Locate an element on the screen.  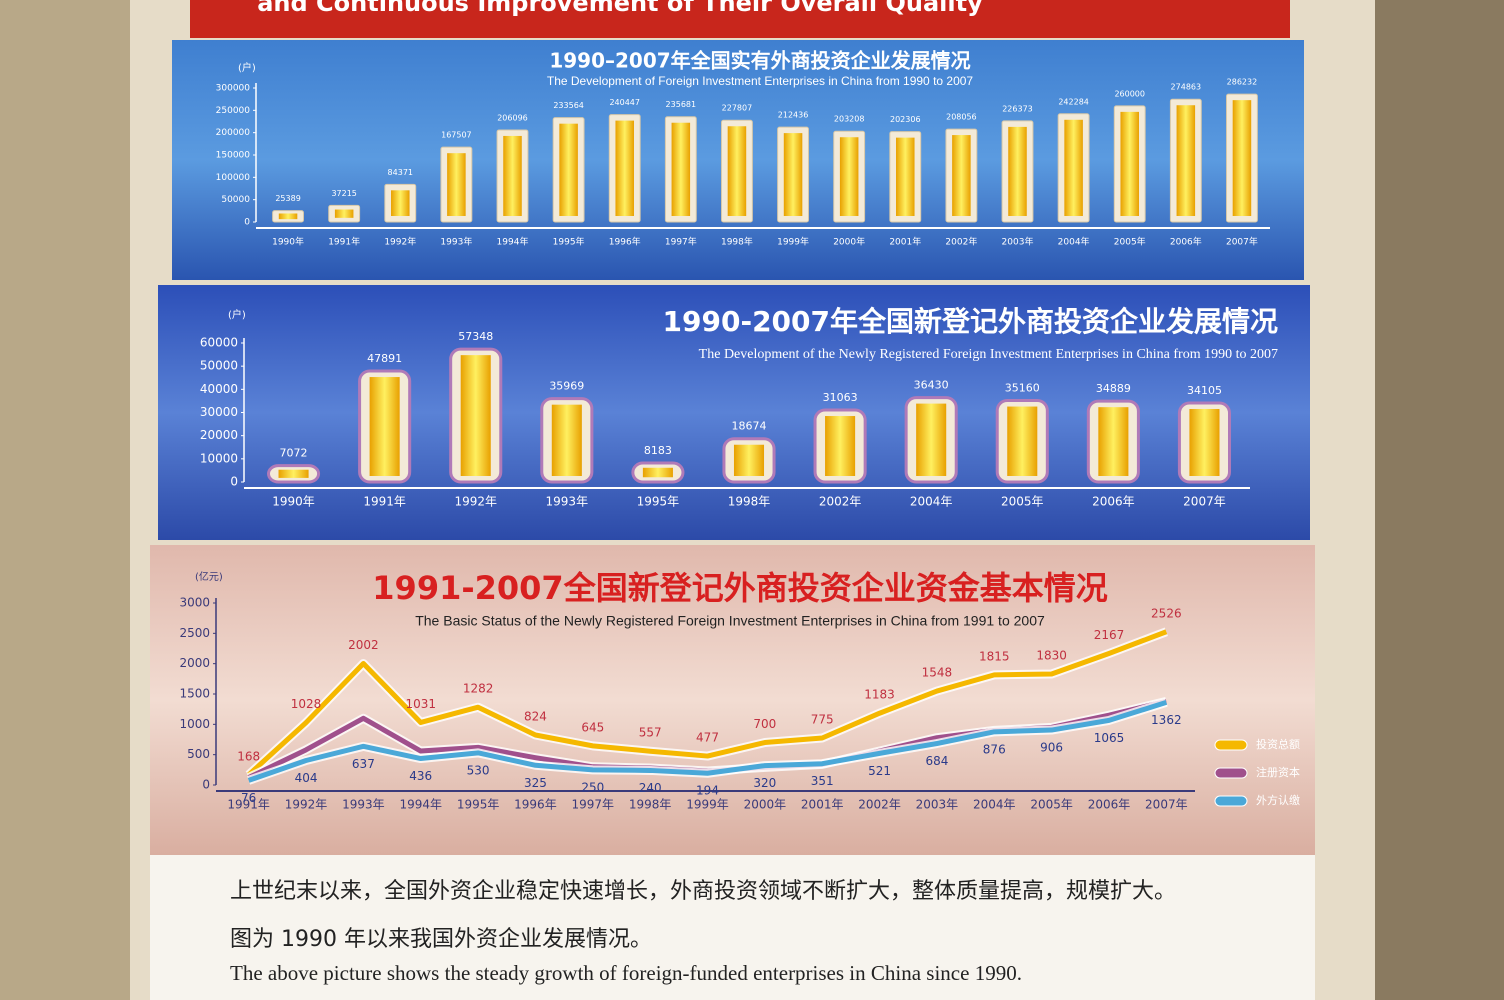
data-label: 286232 is located at coordinates (1242, 82).